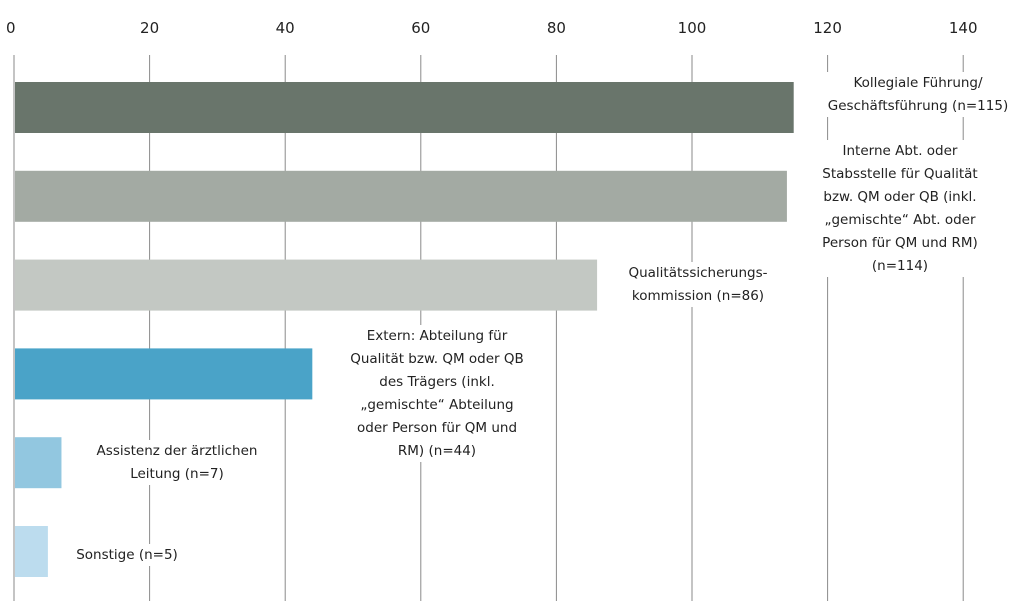 The width and height of the screenshot is (1024, 601). What do you see at coordinates (437, 451) in the screenshot?
I see `bar-label-line: RM) (n=44)` at bounding box center [437, 451].